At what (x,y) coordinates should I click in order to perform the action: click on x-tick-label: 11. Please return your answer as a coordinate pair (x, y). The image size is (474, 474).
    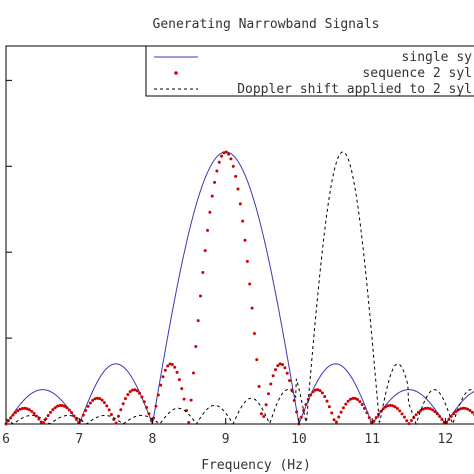
    Looking at the image, I should click on (372, 439).